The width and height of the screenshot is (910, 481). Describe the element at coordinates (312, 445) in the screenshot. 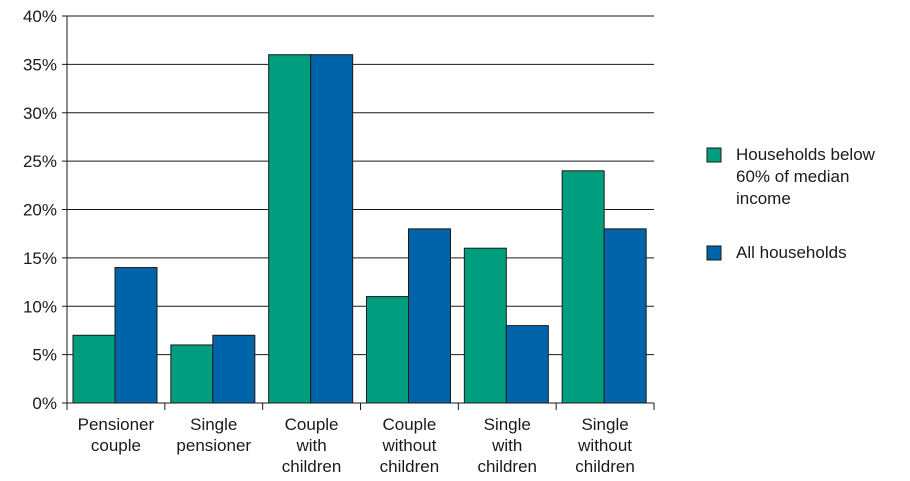

I see `category-label: Couple with children` at that location.